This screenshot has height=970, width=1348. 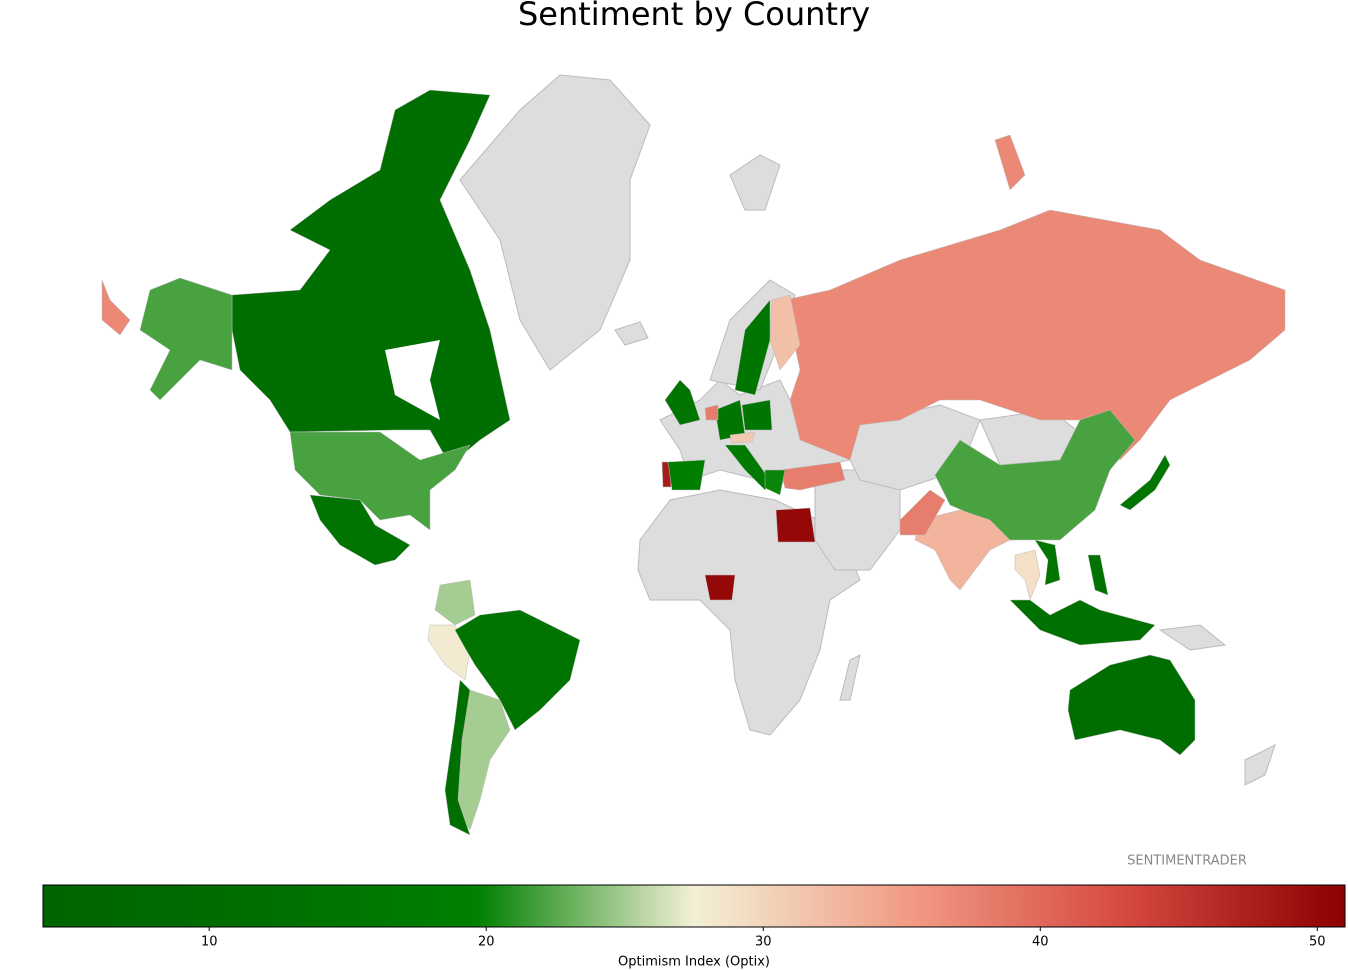 What do you see at coordinates (1040, 942) in the screenshot?
I see `colorbar-tick-label: 40` at bounding box center [1040, 942].